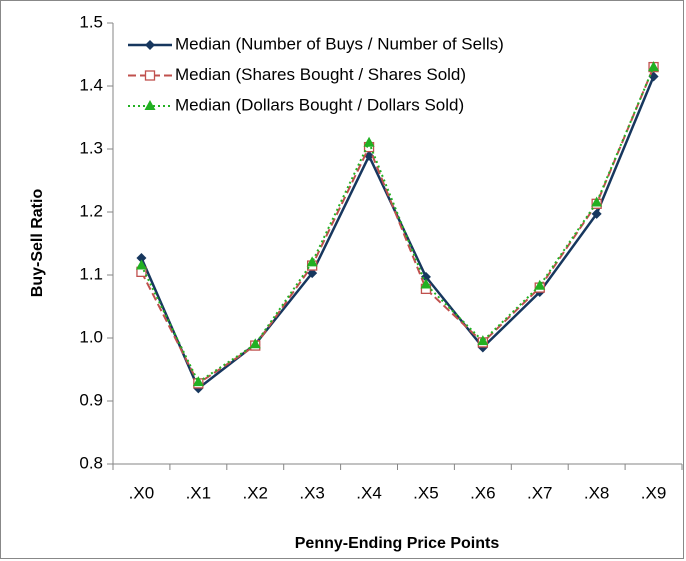 The width and height of the screenshot is (686, 561). I want to click on x-tick-label: .X9, so click(654, 492).